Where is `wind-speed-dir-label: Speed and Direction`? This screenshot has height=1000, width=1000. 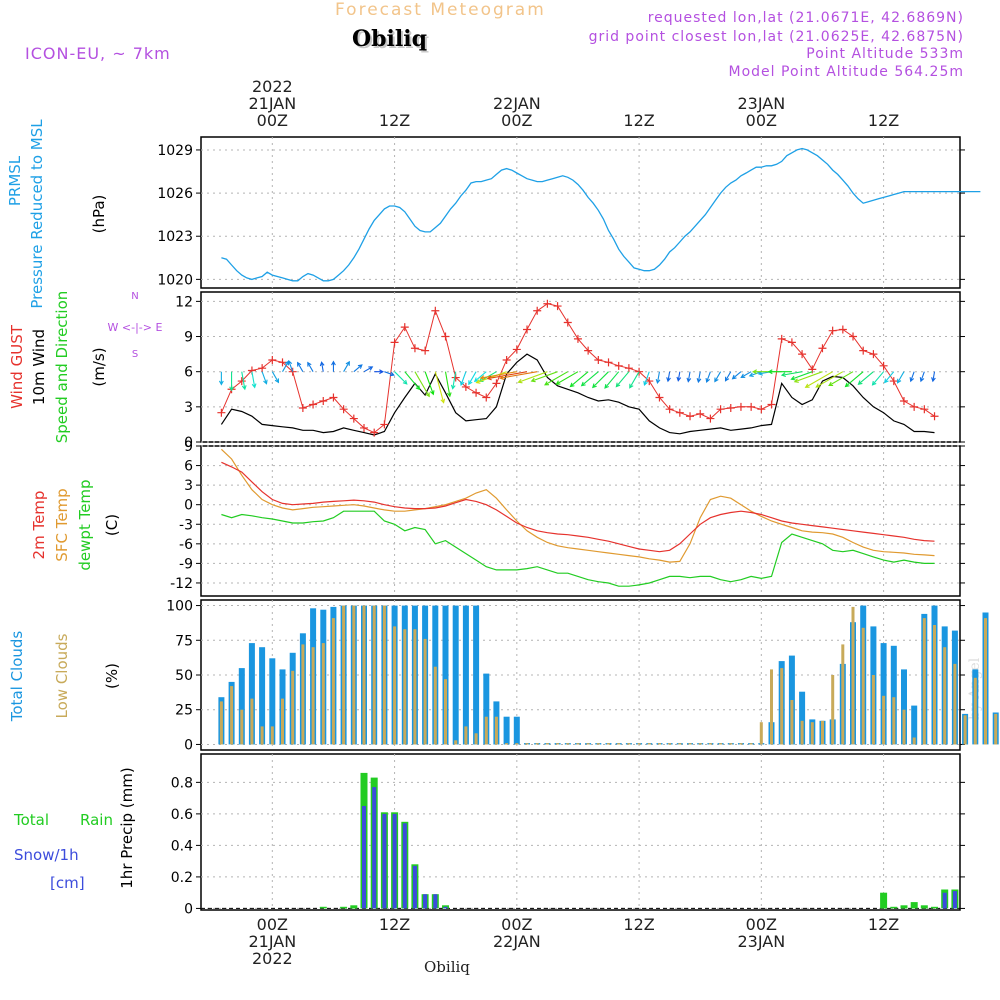
wind-speed-dir-label: Speed and Direction is located at coordinates (62, 367).